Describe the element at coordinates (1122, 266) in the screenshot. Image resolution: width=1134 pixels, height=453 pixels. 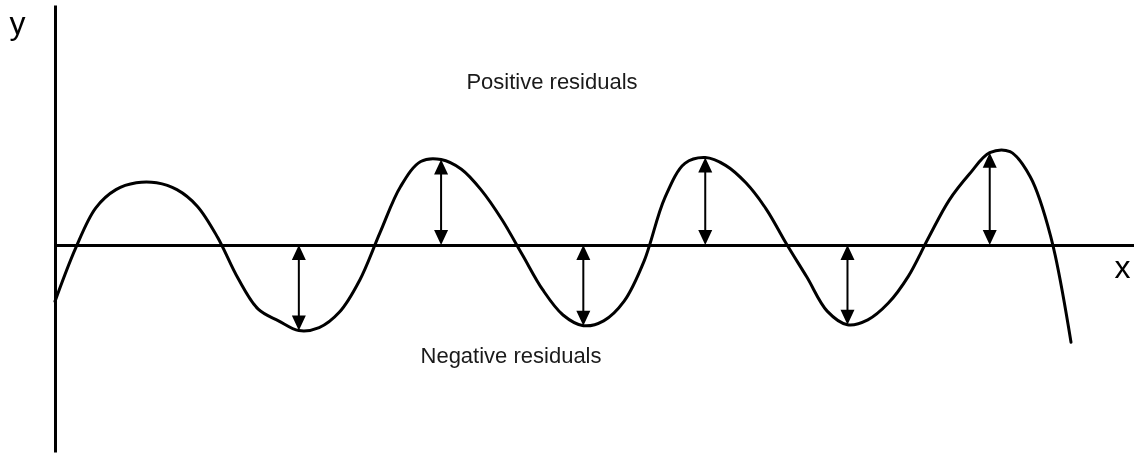
I see `x-axis-title: x` at that location.